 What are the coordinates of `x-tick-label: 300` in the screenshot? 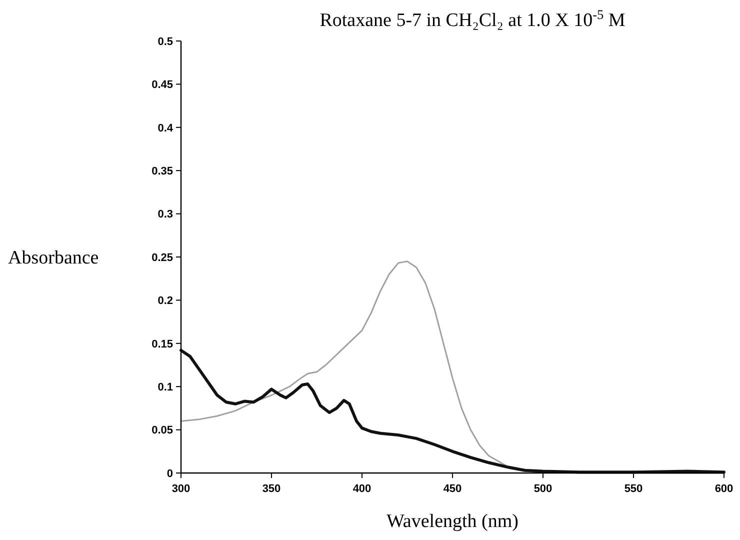 It's located at (181, 489).